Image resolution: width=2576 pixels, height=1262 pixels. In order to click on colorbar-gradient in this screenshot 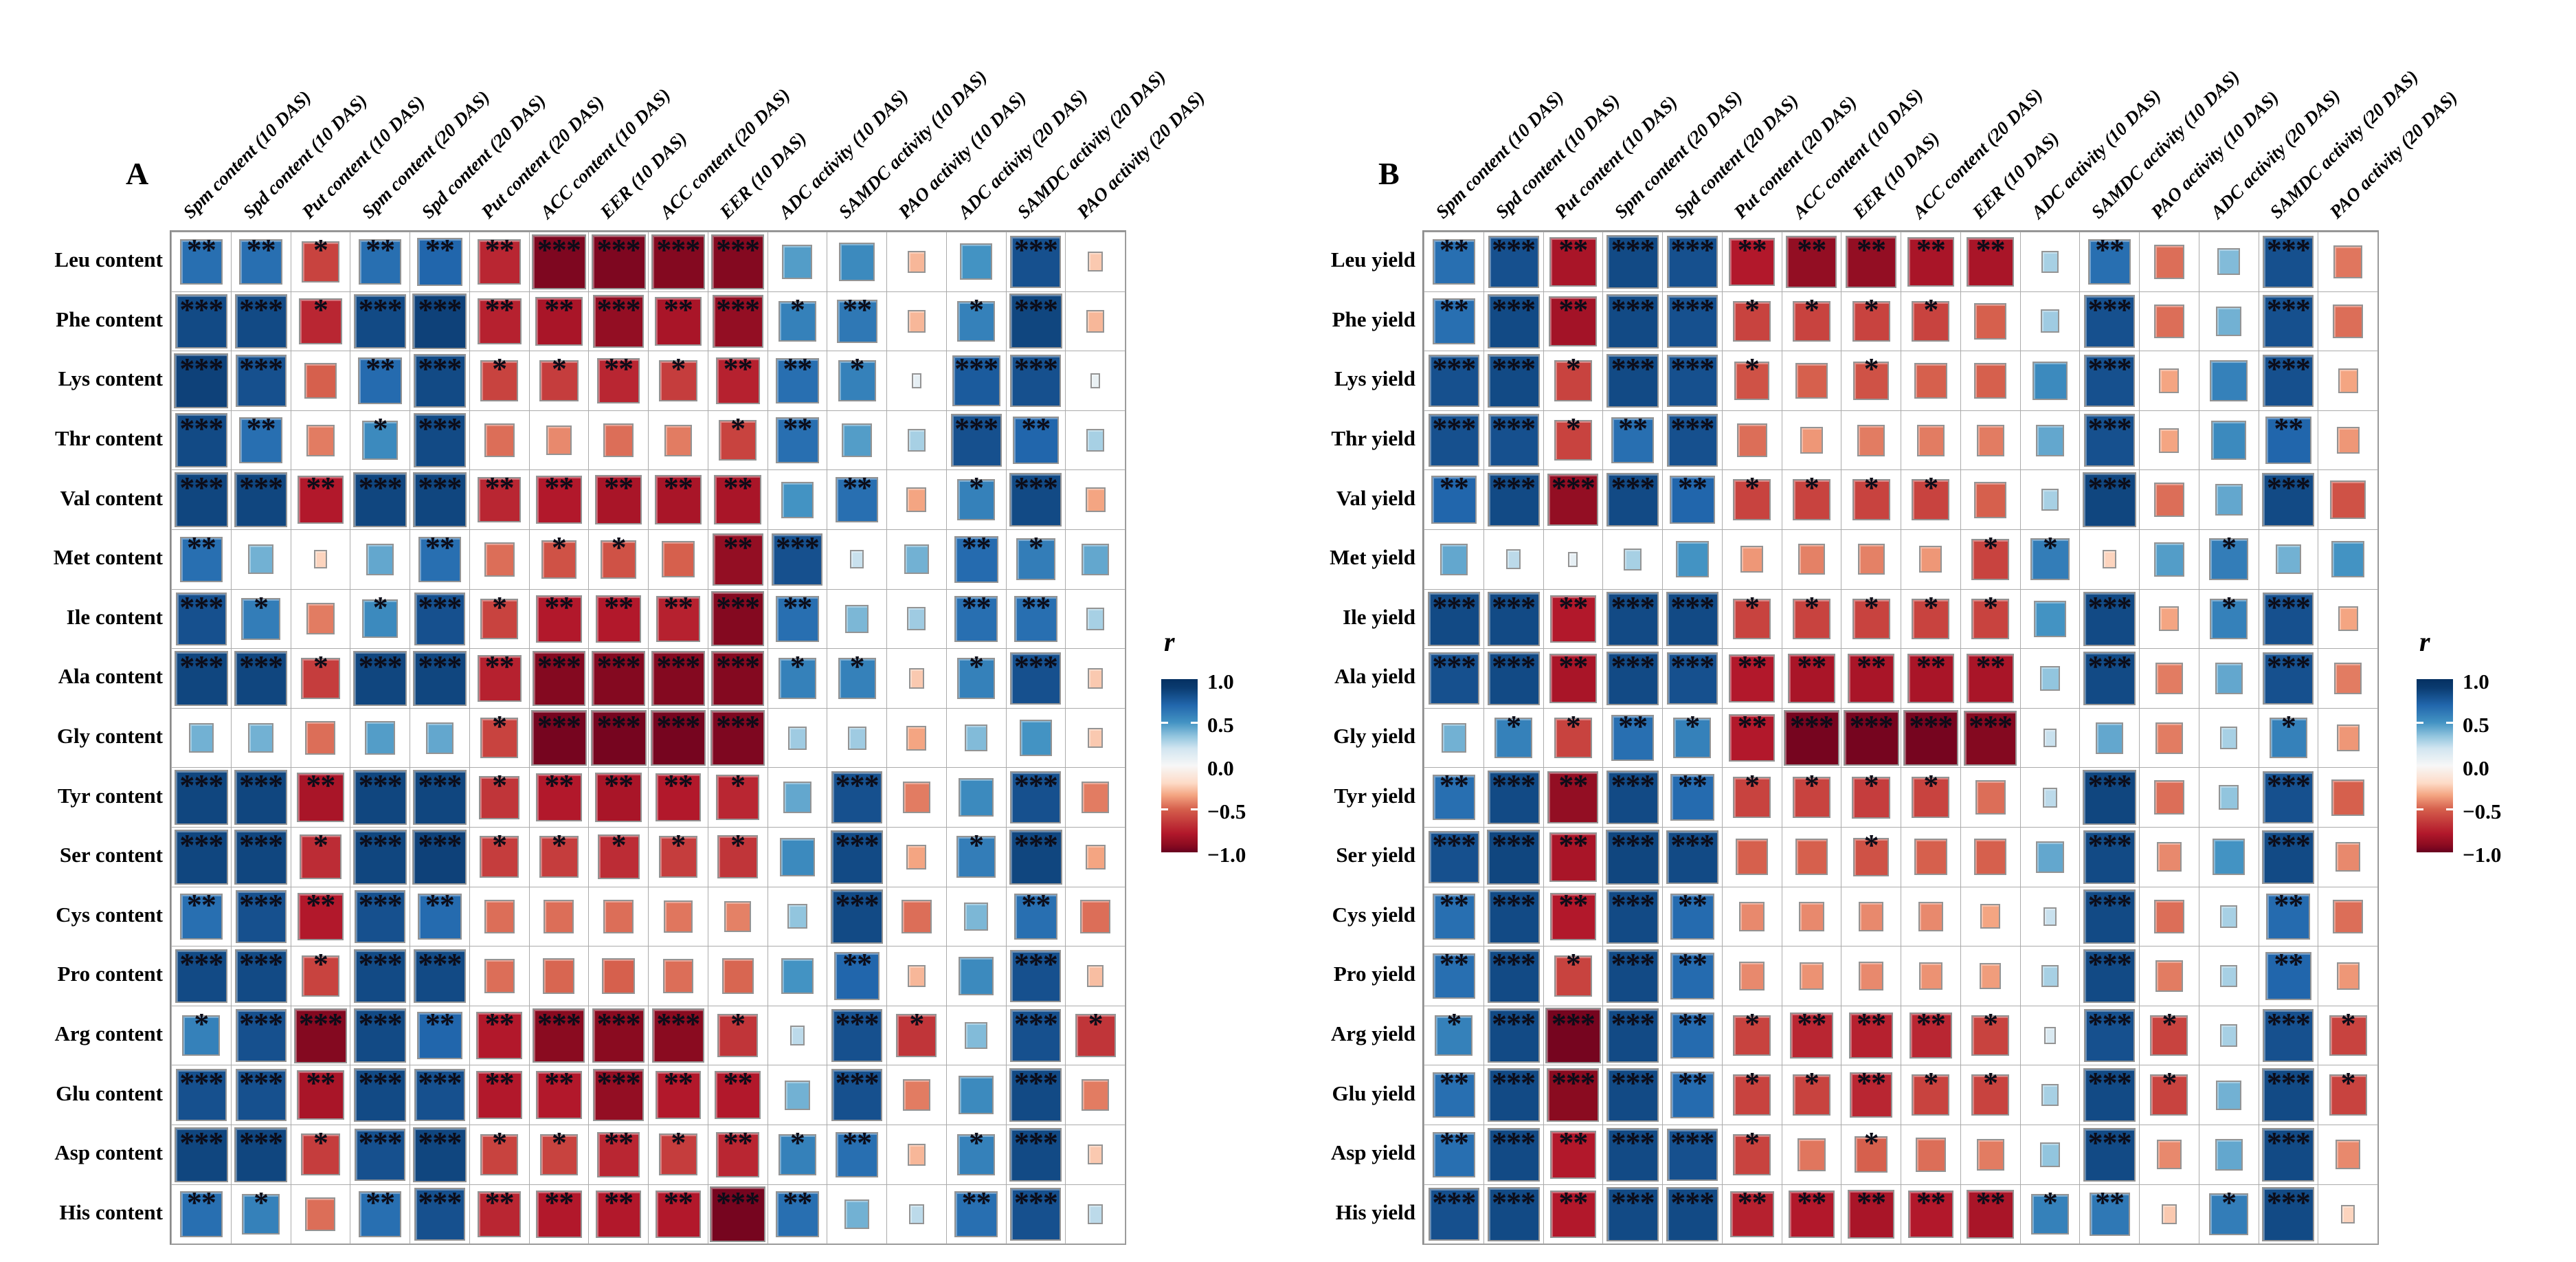, I will do `click(2435, 765)`.